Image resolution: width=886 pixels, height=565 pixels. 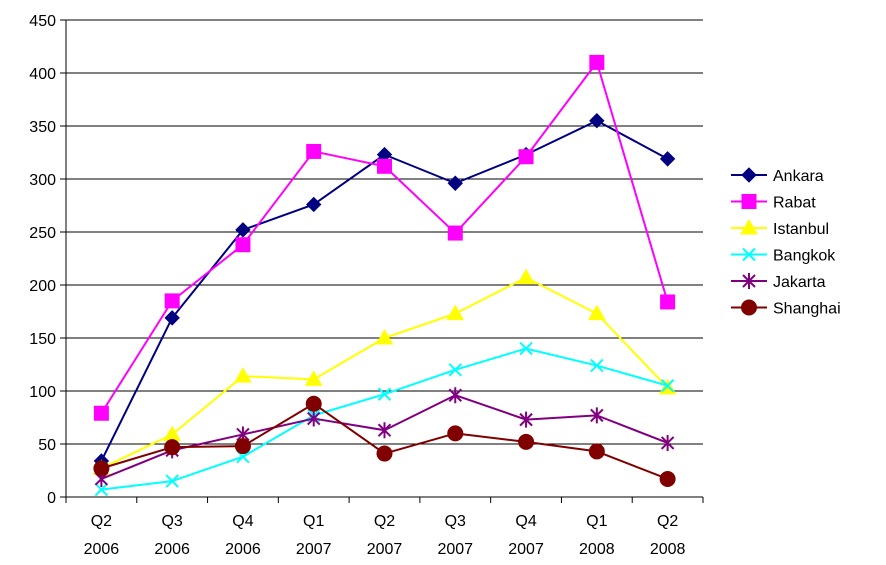 I want to click on legend-label-istanbul: Istanbul, so click(x=801, y=229).